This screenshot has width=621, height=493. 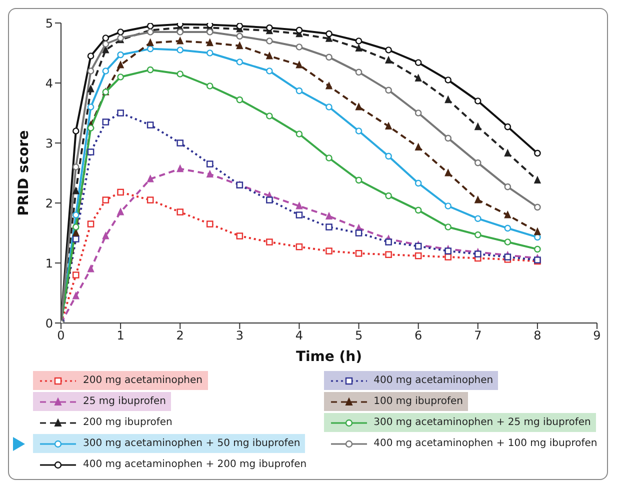 What do you see at coordinates (124, 401) in the screenshot?
I see `legend-label: 25 mg ibuprofen` at bounding box center [124, 401].